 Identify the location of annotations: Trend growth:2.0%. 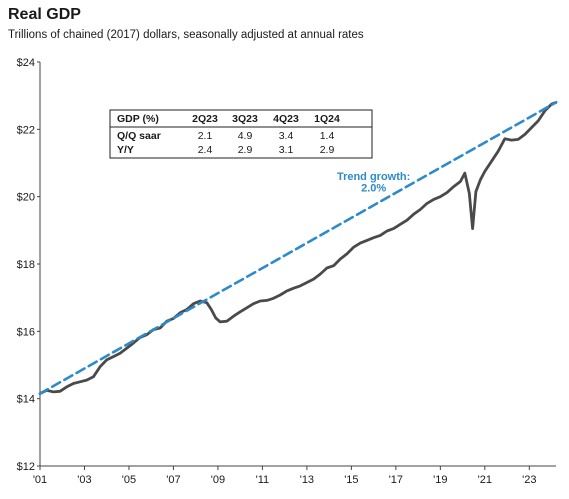
(373, 183).